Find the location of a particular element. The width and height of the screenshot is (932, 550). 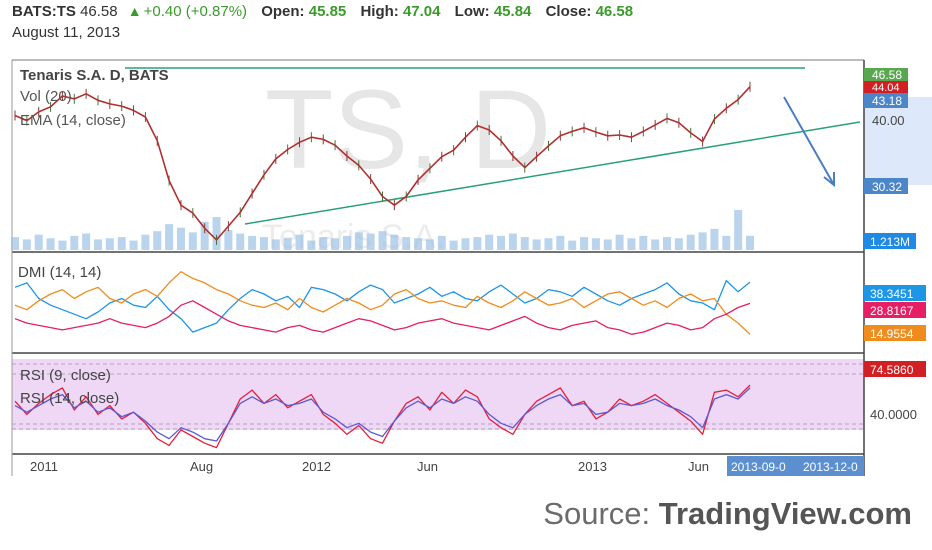

range-start-label: 2013-09-0 is located at coordinates (758, 467).